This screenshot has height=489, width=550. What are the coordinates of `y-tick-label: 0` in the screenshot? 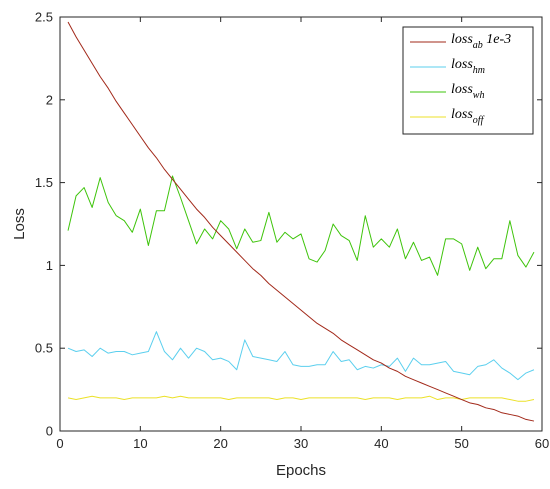 It's located at (49, 431).